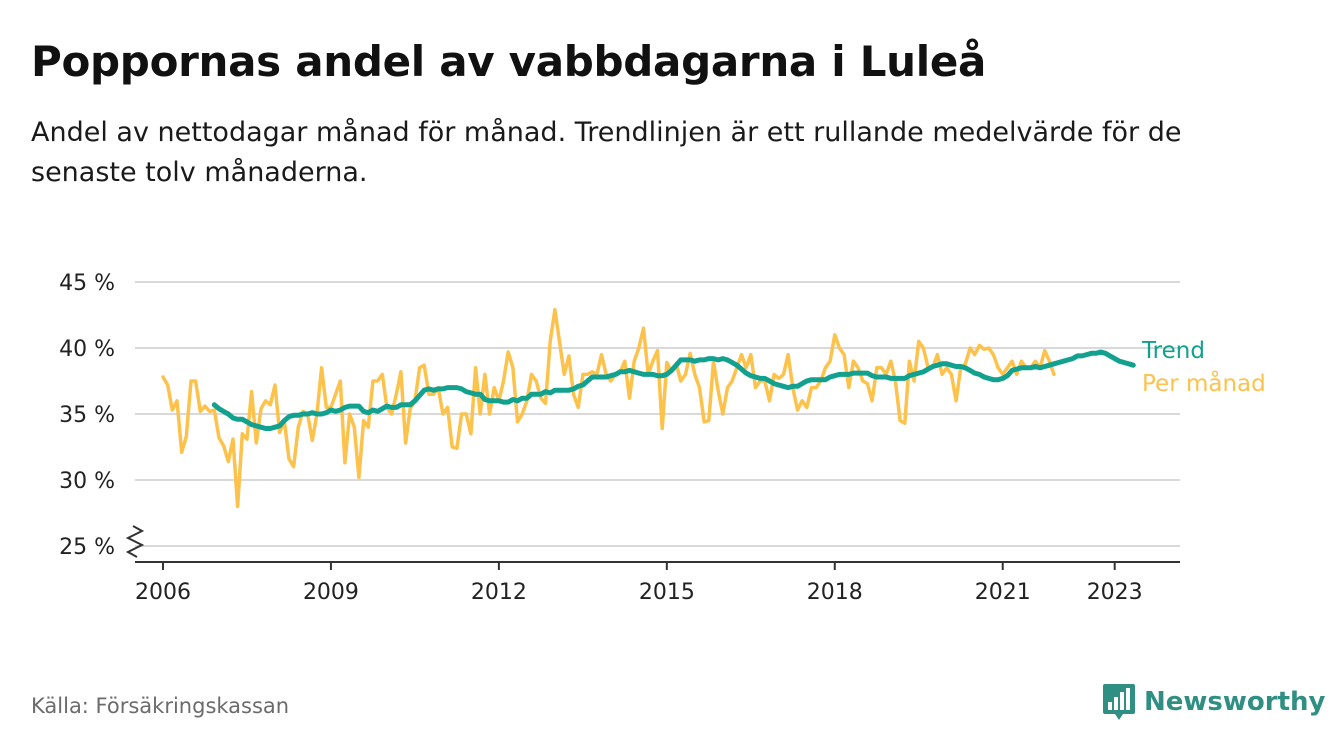  Describe the element at coordinates (87, 415) in the screenshot. I see `y-tick-label: 35 %` at that location.